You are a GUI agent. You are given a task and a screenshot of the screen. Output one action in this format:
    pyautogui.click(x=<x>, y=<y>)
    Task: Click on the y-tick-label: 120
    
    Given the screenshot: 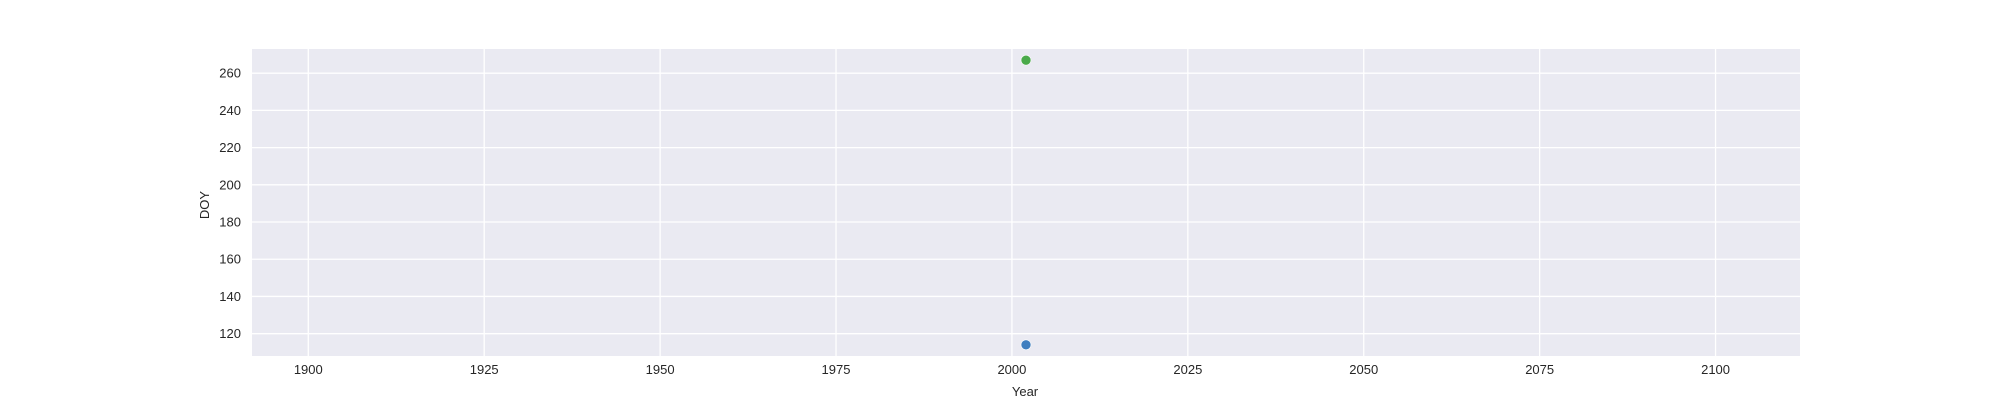 What is the action you would take?
    pyautogui.click(x=230, y=333)
    